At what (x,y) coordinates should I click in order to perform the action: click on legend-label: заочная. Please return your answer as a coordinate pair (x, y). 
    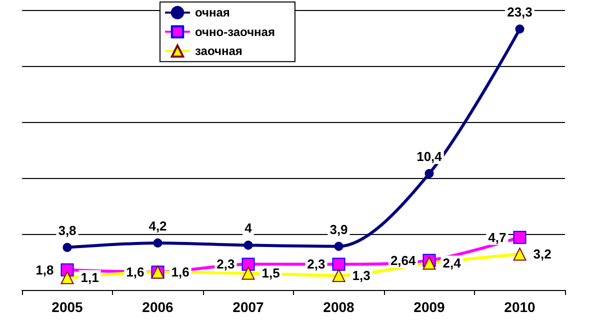
    Looking at the image, I should click on (218, 51).